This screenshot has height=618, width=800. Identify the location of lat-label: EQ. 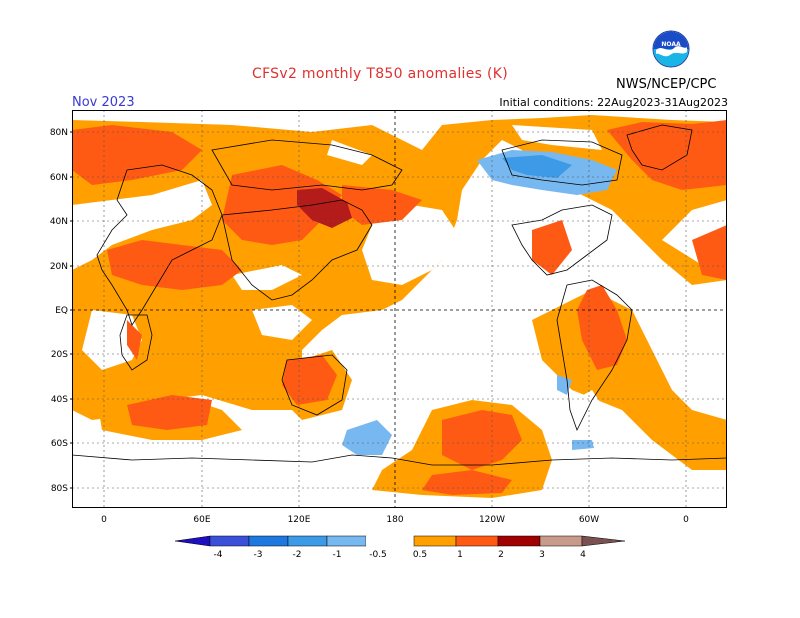
(61, 311).